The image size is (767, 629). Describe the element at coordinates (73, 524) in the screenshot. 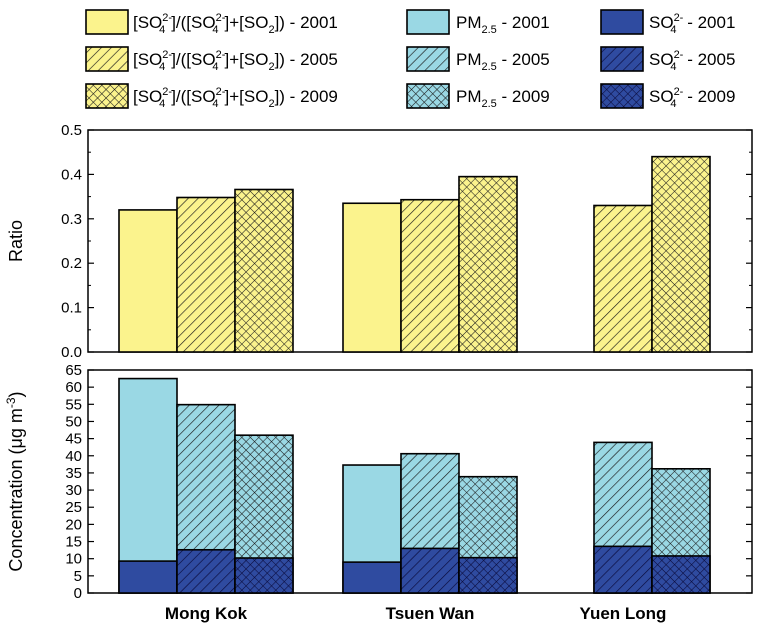

I see `y-tick-label: 20` at that location.